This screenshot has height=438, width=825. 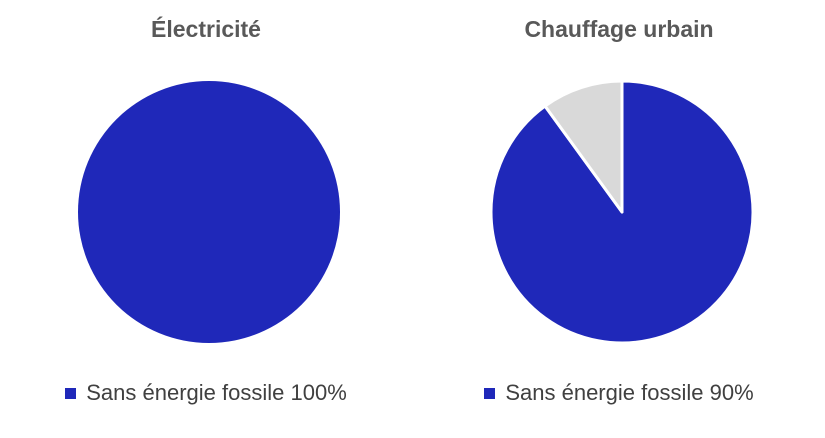 I want to click on legend: Sans énergie fossile 100%, so click(x=206, y=393).